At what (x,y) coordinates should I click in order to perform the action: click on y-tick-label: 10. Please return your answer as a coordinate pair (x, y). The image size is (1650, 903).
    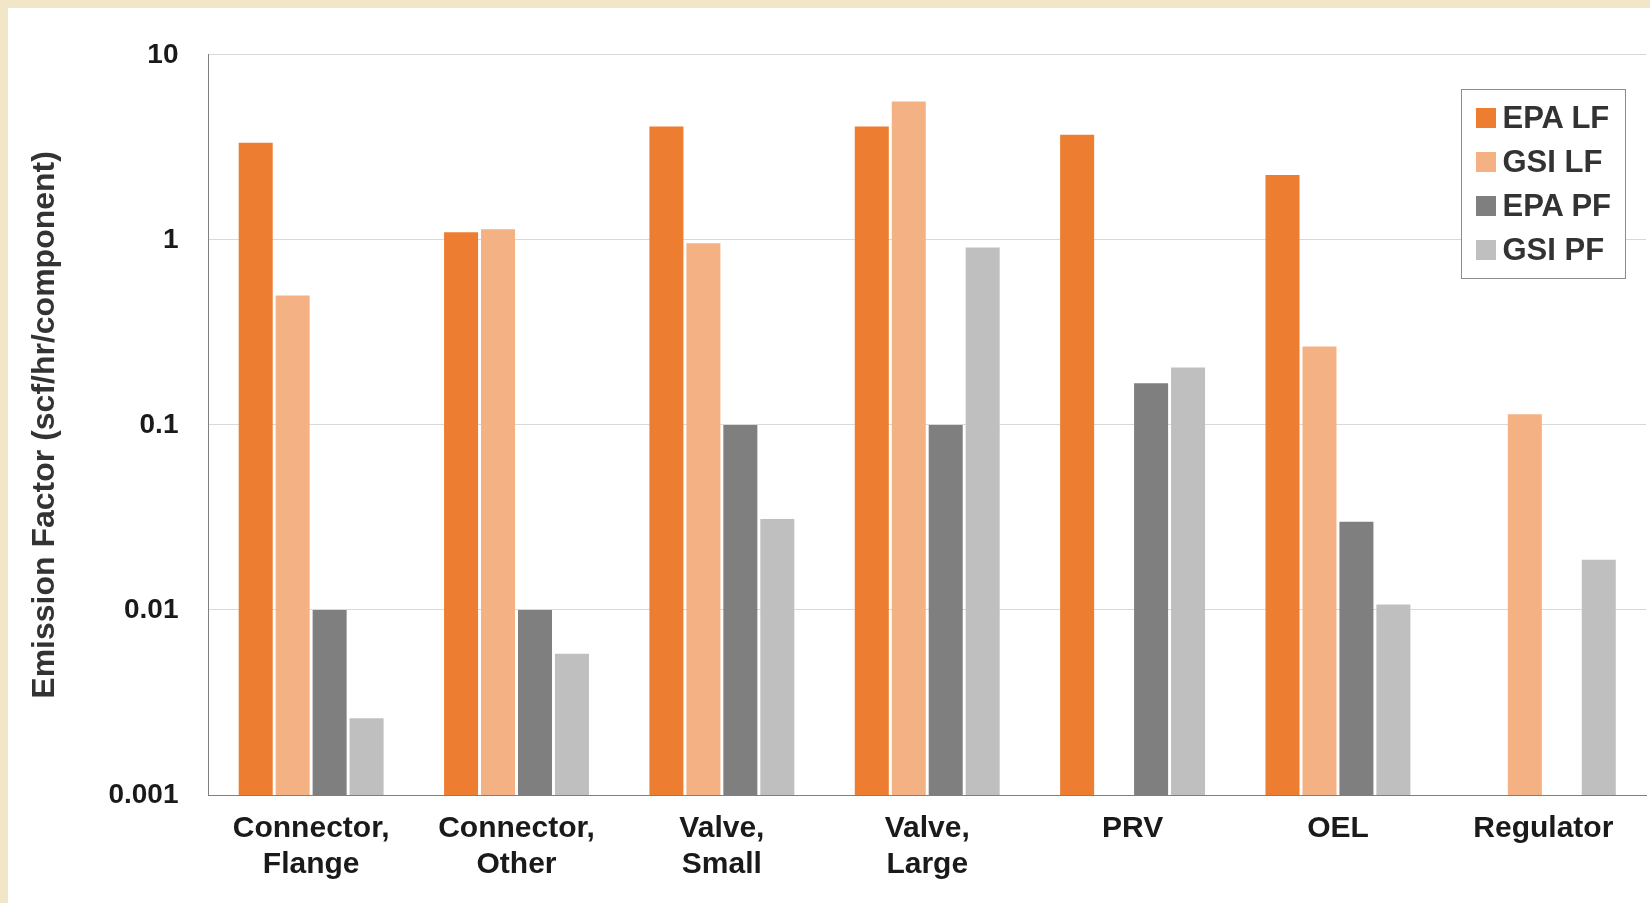
    Looking at the image, I should click on (163, 53).